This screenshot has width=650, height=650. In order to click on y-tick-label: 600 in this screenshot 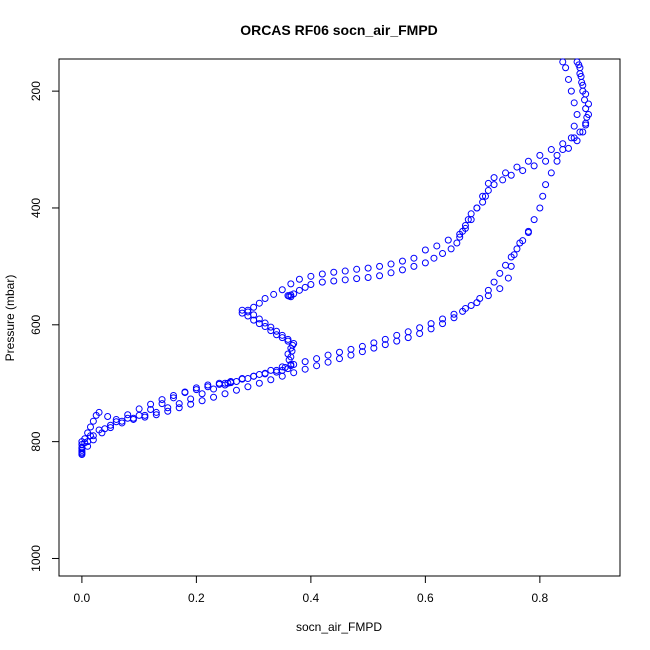, I will do `click(36, 324)`.